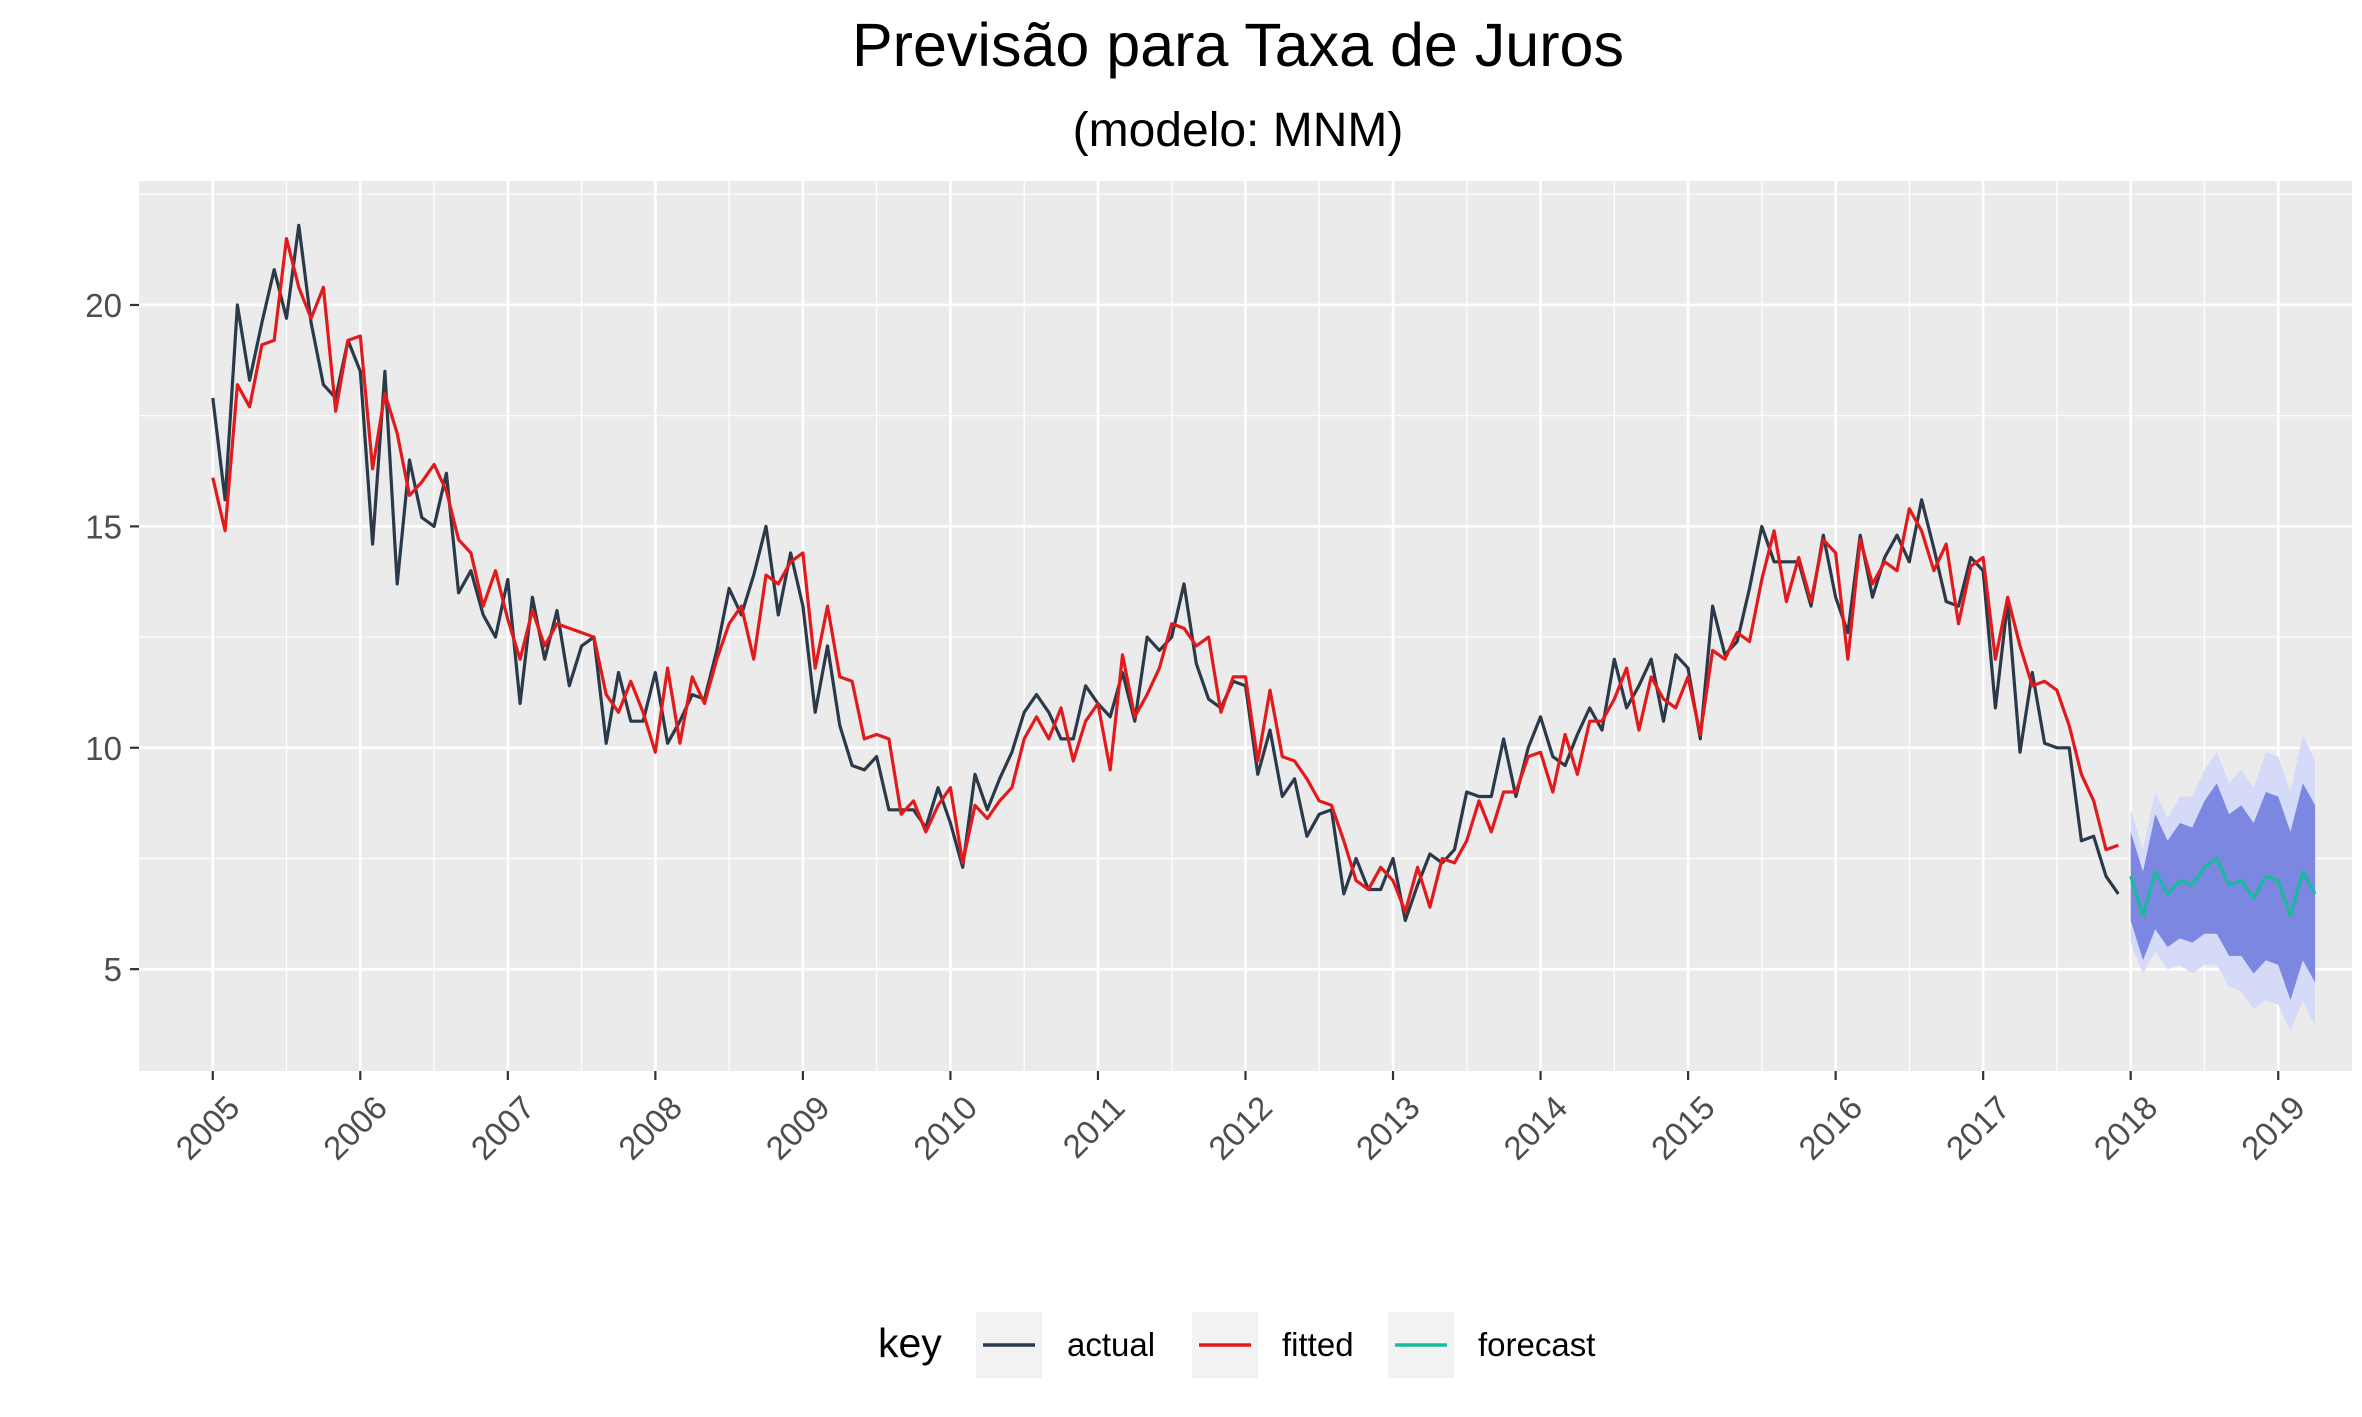 The height and width of the screenshot is (1417, 2362). Describe the element at coordinates (1536, 1344) in the screenshot. I see `legend-label-forecast: forecast` at that location.